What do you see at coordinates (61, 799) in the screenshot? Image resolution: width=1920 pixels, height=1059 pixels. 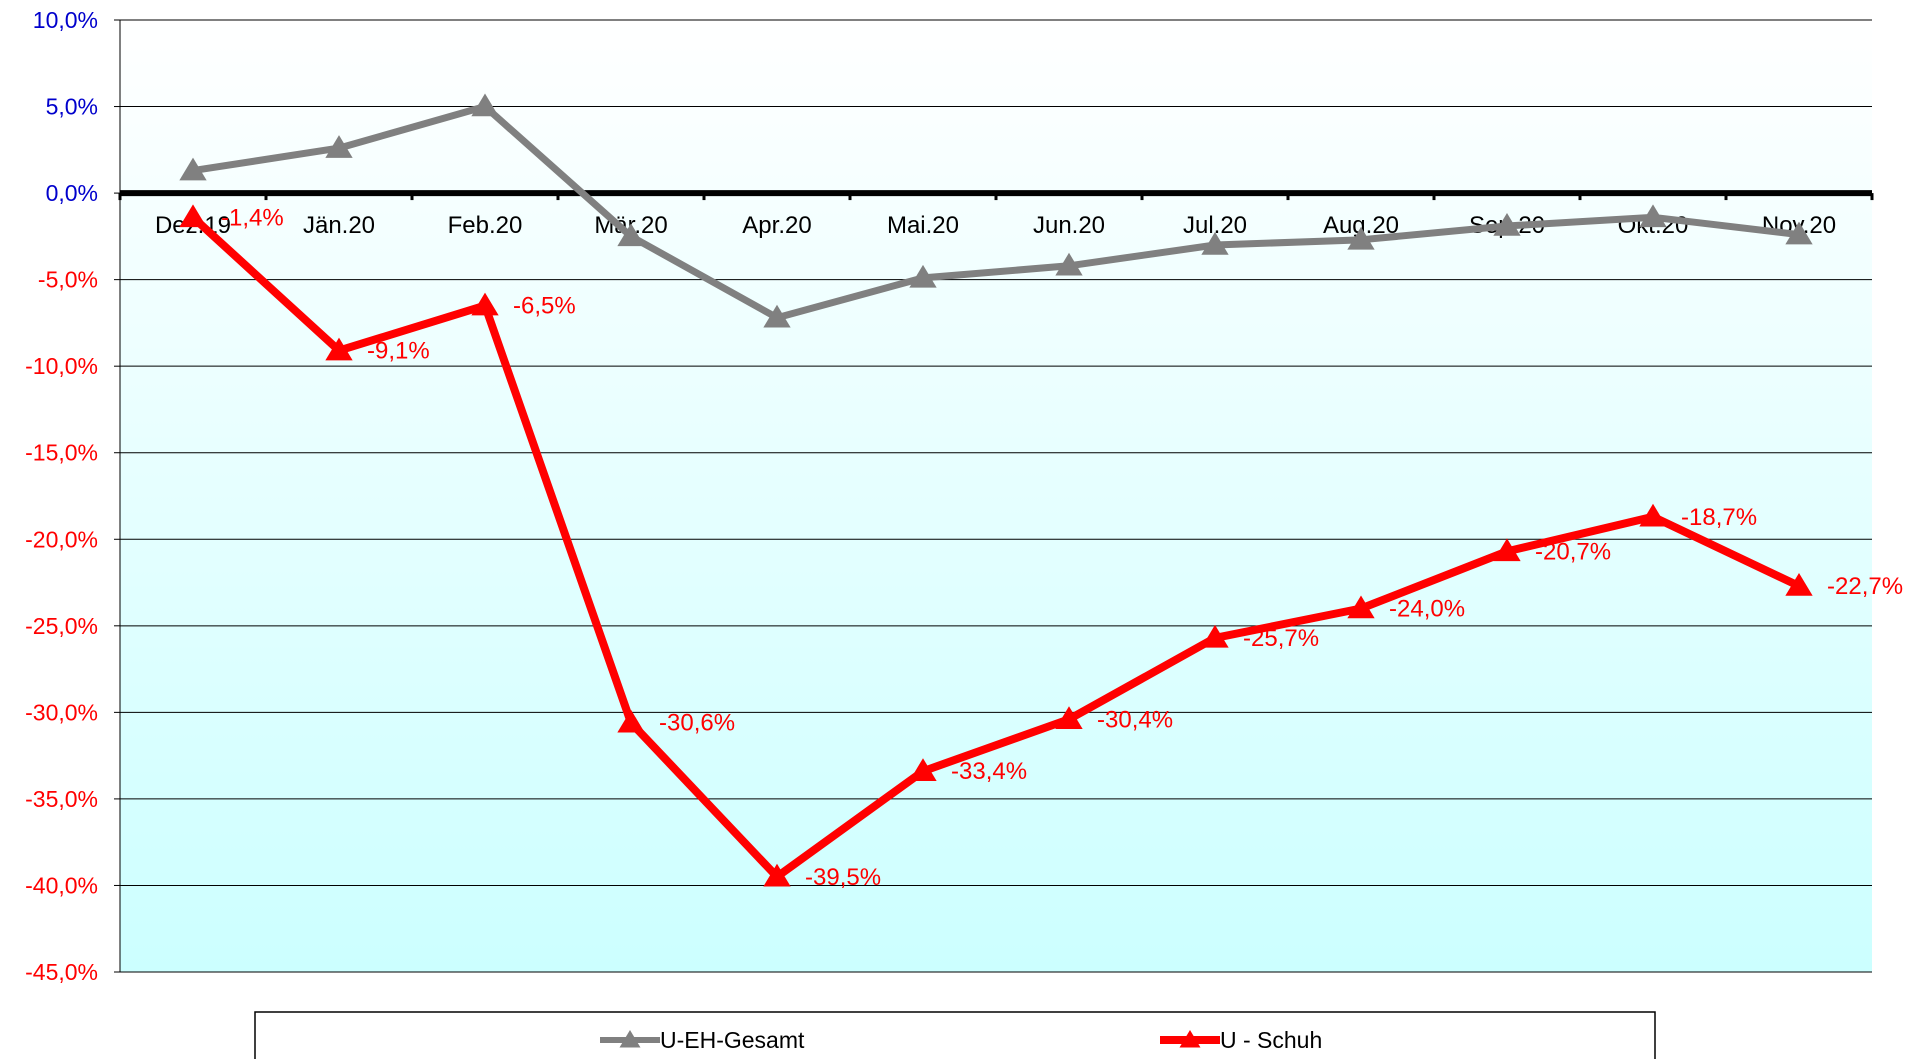 I see `y-tick-label: -35,0%` at bounding box center [61, 799].